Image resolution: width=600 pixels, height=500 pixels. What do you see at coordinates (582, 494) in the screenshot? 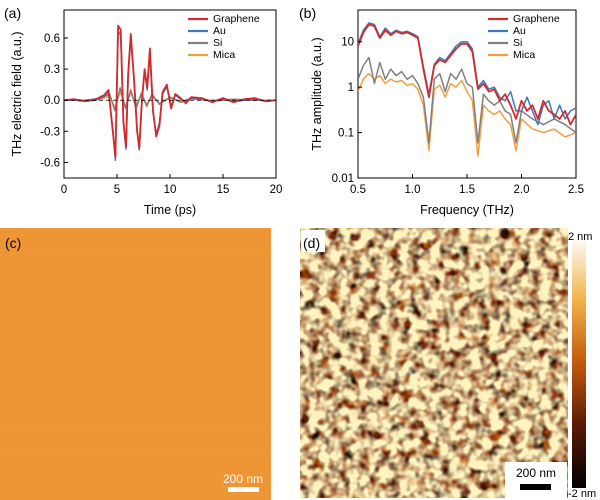
I see `colorbar-min-label: -2 nm` at bounding box center [582, 494].